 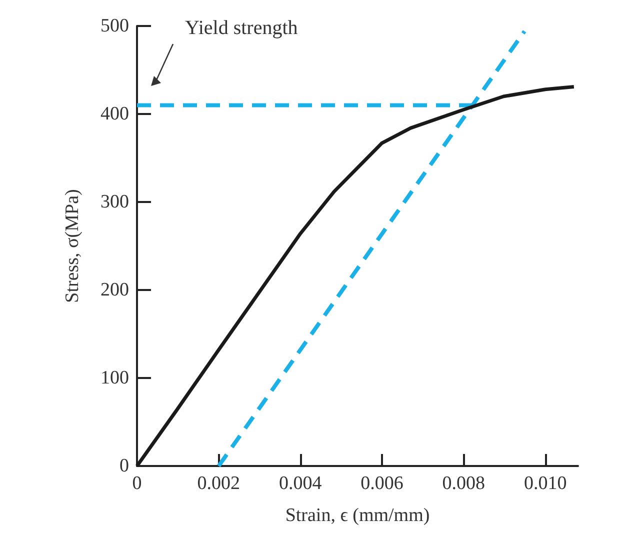 What do you see at coordinates (114, 114) in the screenshot?
I see `y-tick-label: 400` at bounding box center [114, 114].